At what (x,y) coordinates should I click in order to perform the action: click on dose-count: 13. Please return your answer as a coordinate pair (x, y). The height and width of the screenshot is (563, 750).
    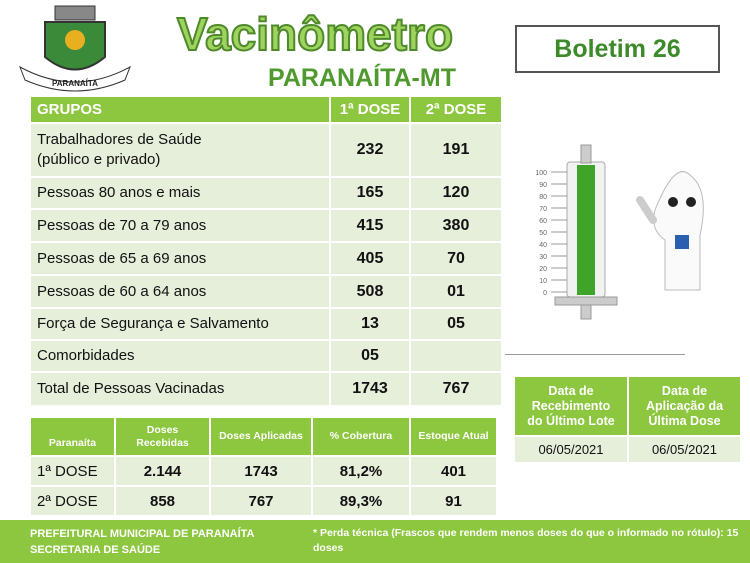
    Looking at the image, I should click on (370, 324).